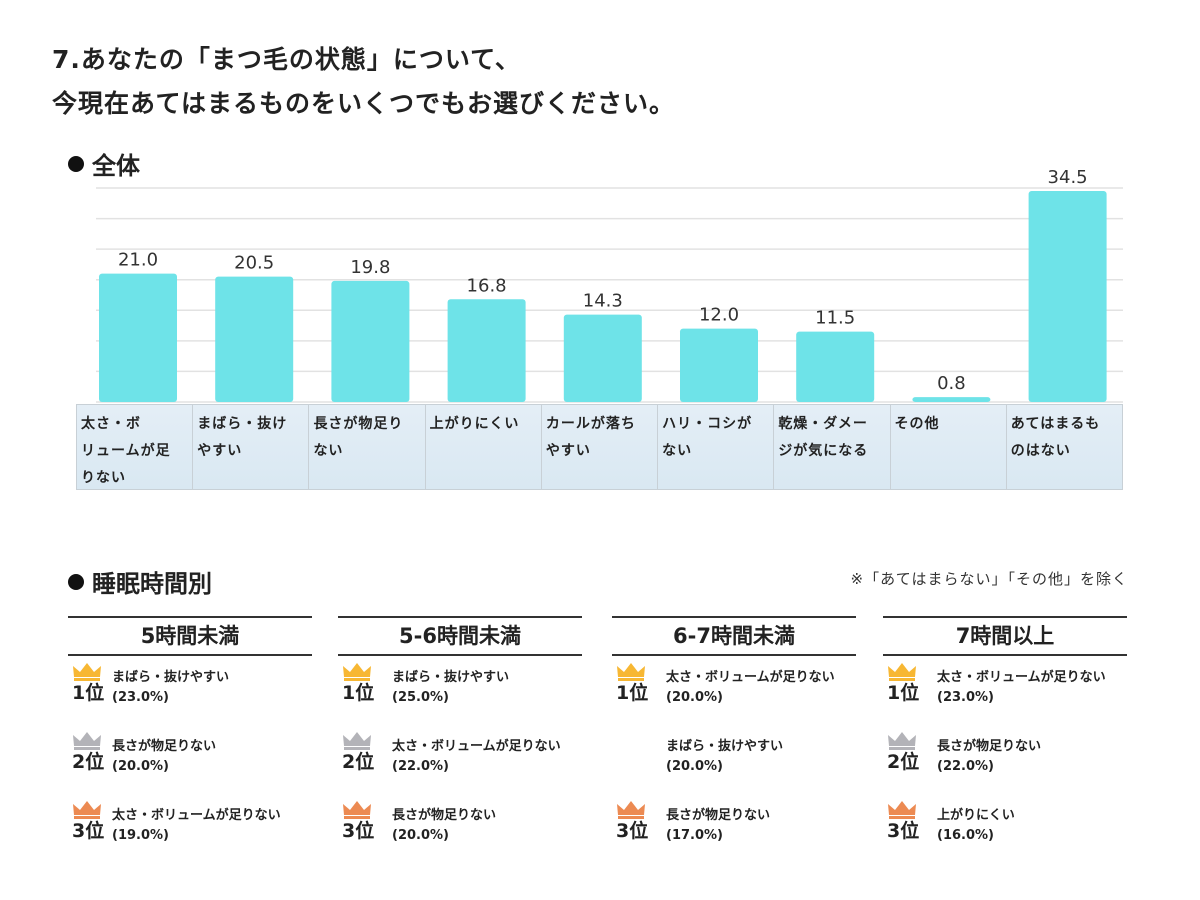  What do you see at coordinates (603, 301) in the screenshot?
I see `data-label: 14.3` at bounding box center [603, 301].